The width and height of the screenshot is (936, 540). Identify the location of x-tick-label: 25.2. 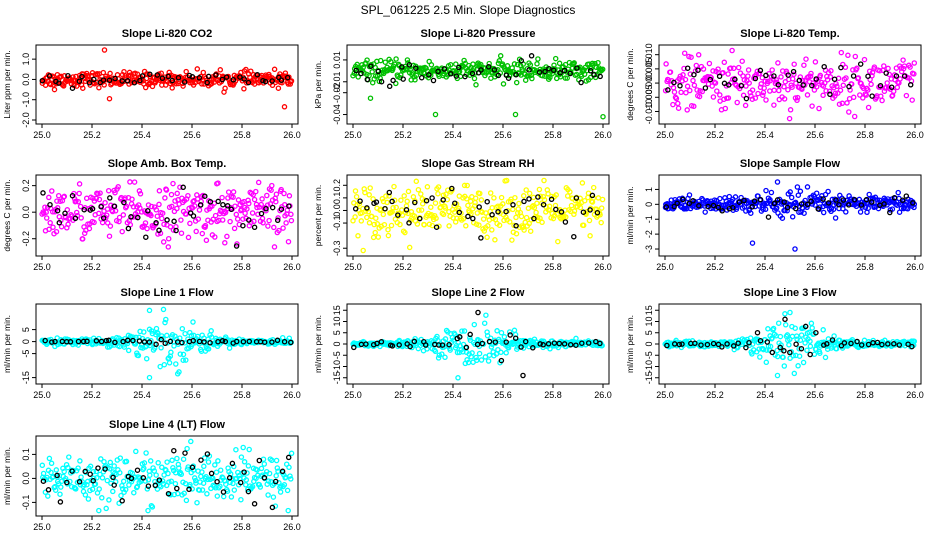
(715, 267).